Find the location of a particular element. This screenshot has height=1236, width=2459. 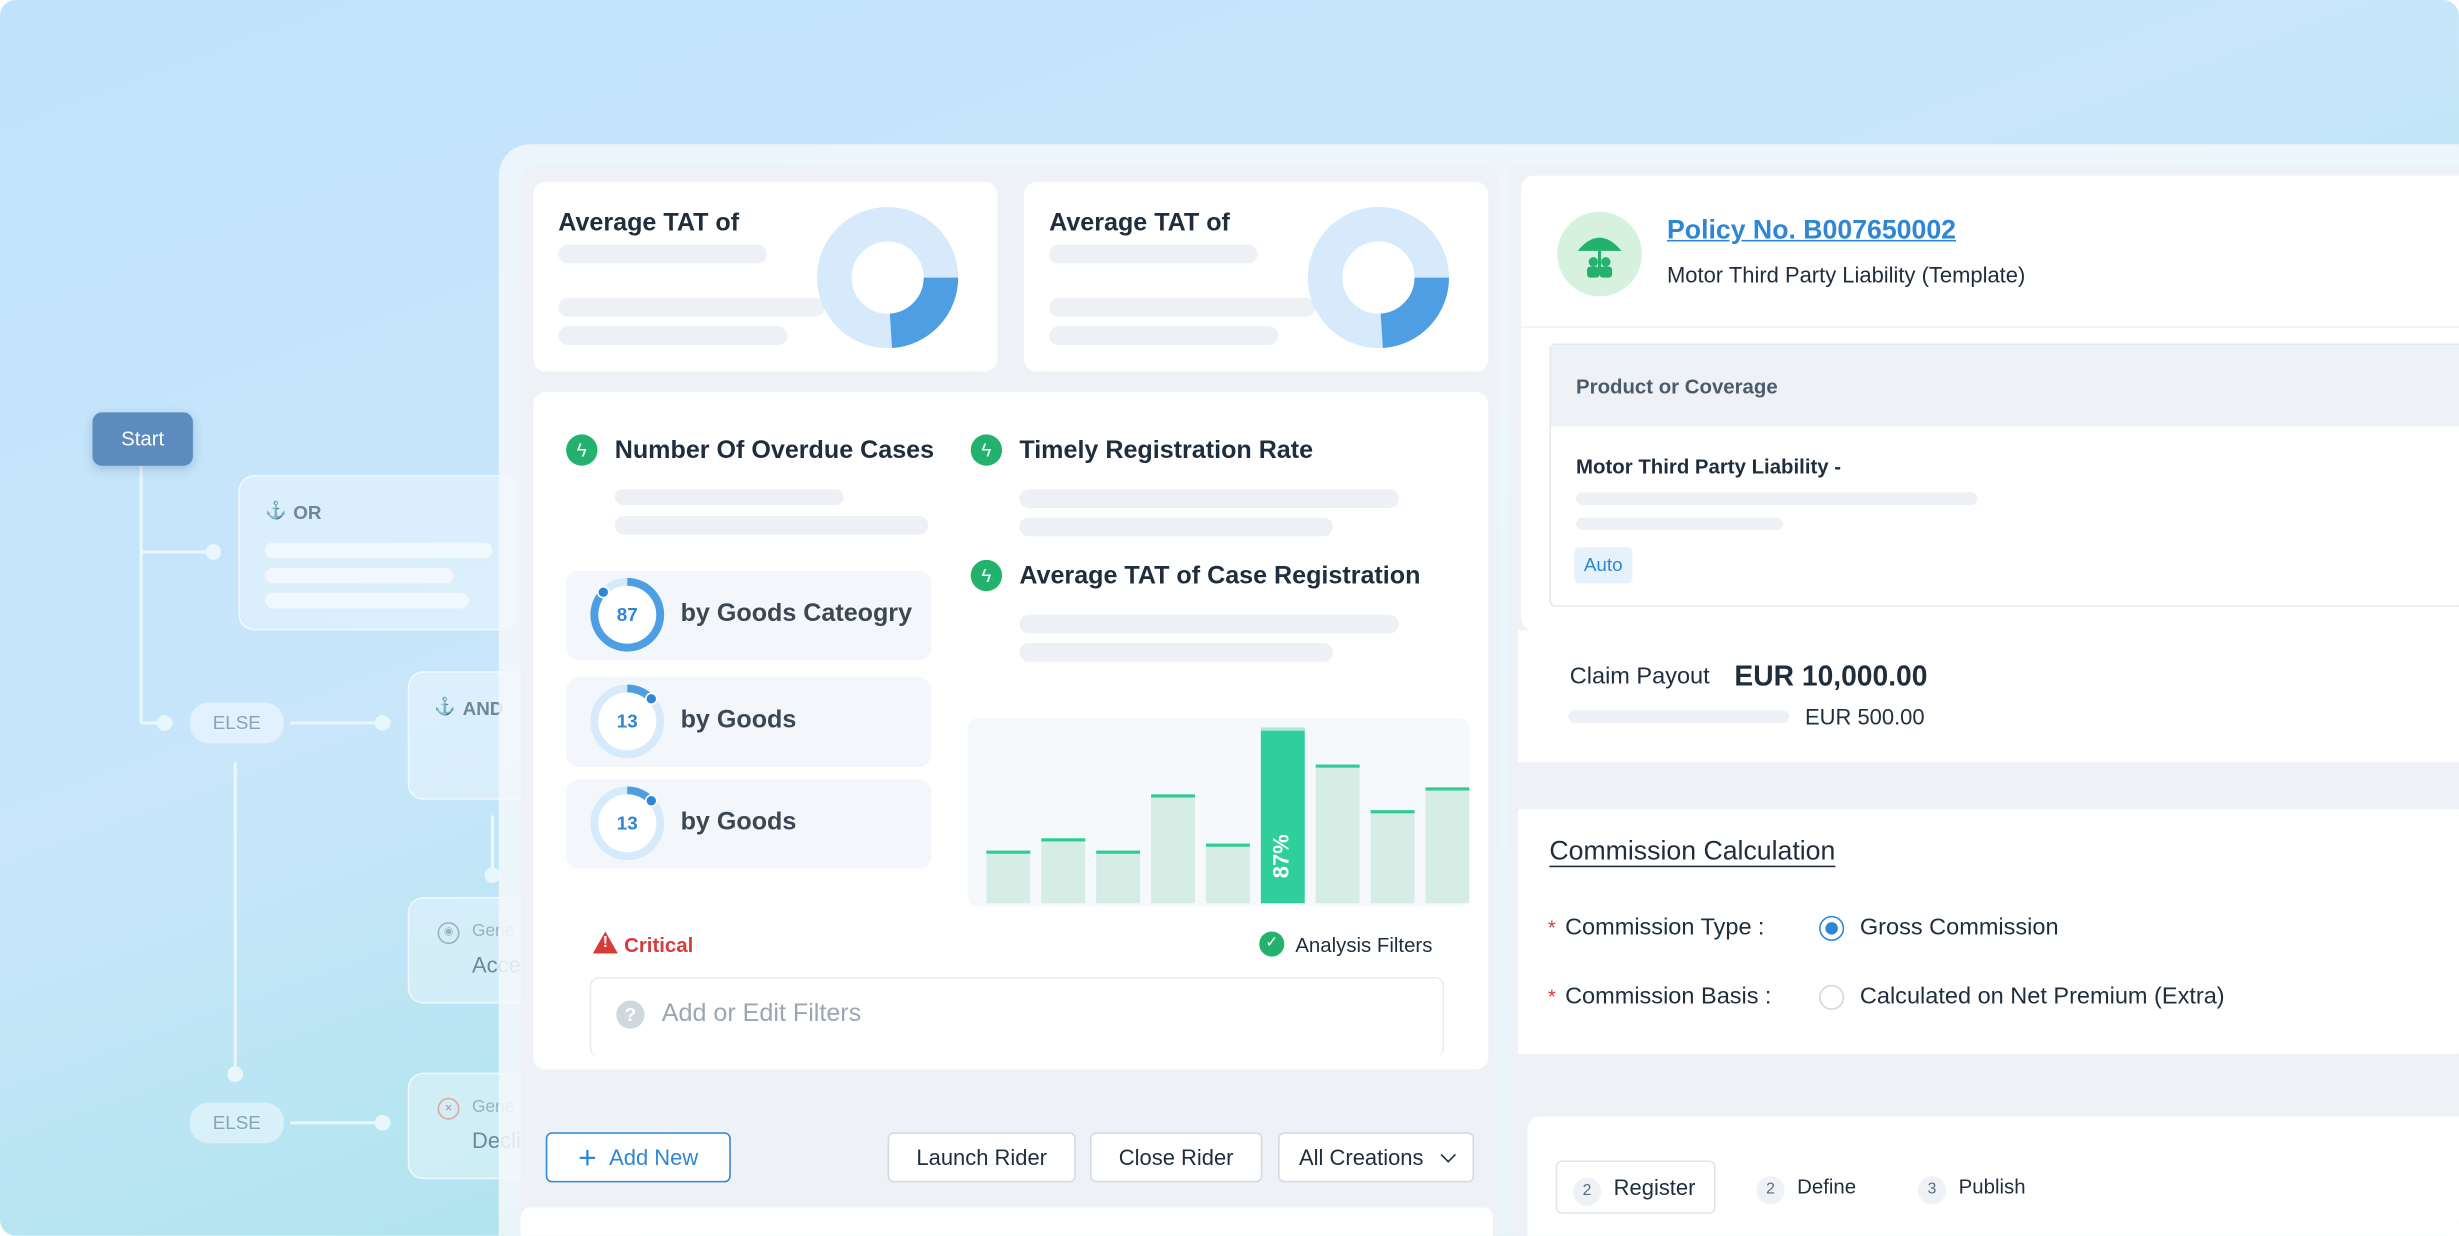

goods-category-chip: 87 by Goods Cateogry is located at coordinates (749, 615).